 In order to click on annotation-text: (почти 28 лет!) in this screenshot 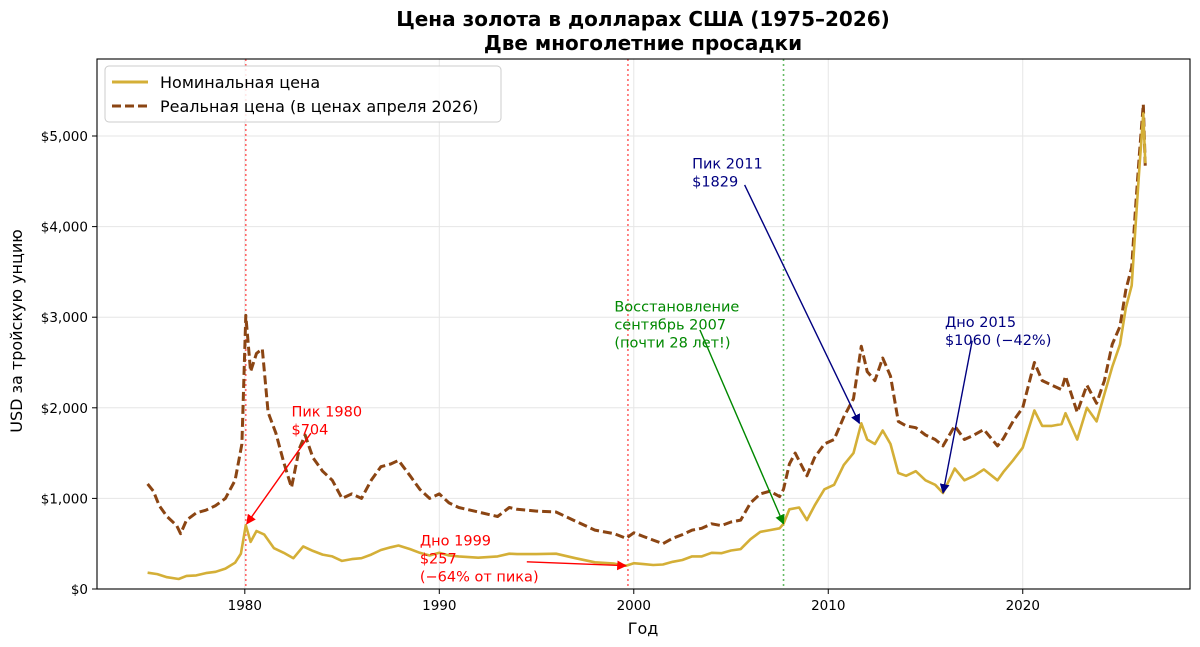, I will do `click(672, 343)`.